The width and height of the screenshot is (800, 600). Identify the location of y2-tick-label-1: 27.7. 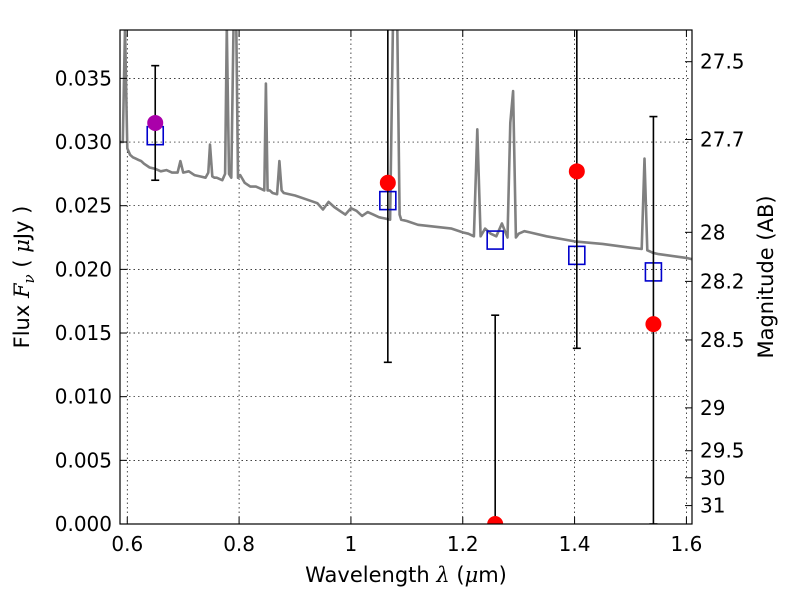
(722, 139).